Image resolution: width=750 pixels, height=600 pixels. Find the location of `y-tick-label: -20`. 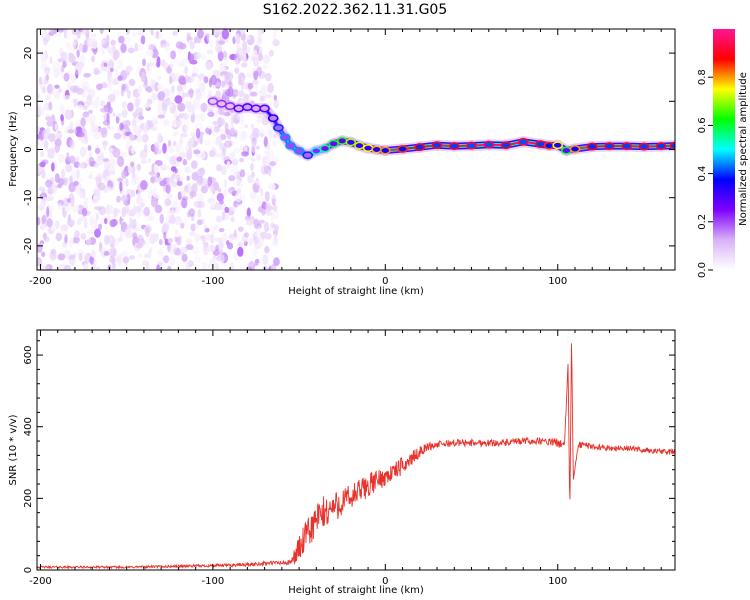

y-tick-label: -20 is located at coordinates (28, 246).